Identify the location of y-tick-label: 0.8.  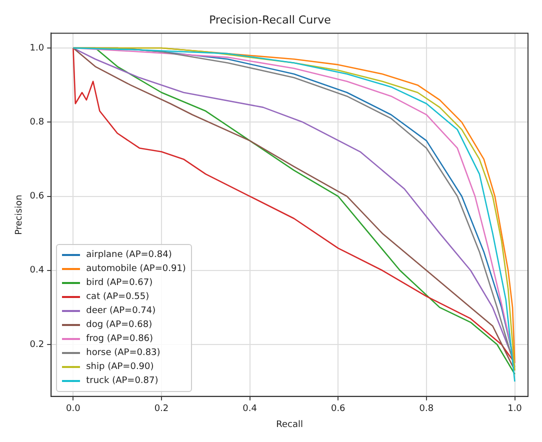
(37, 122).